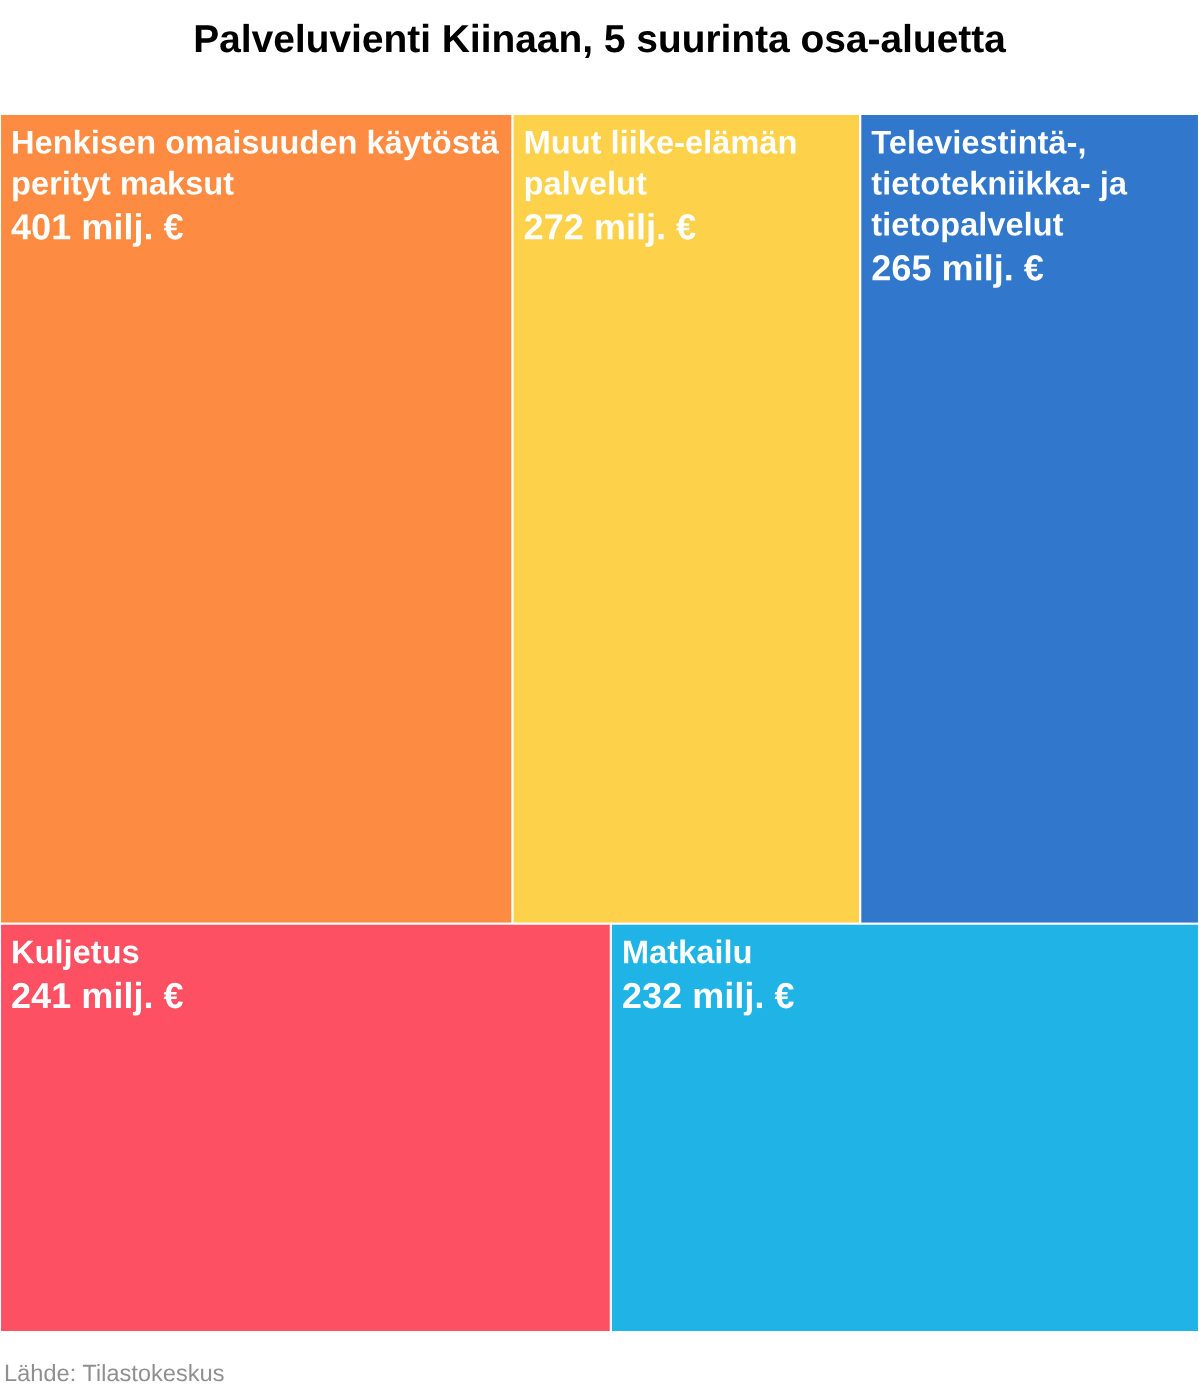 This screenshot has width=1199, height=1395. I want to click on category-label: Kuljetus, so click(76, 954).